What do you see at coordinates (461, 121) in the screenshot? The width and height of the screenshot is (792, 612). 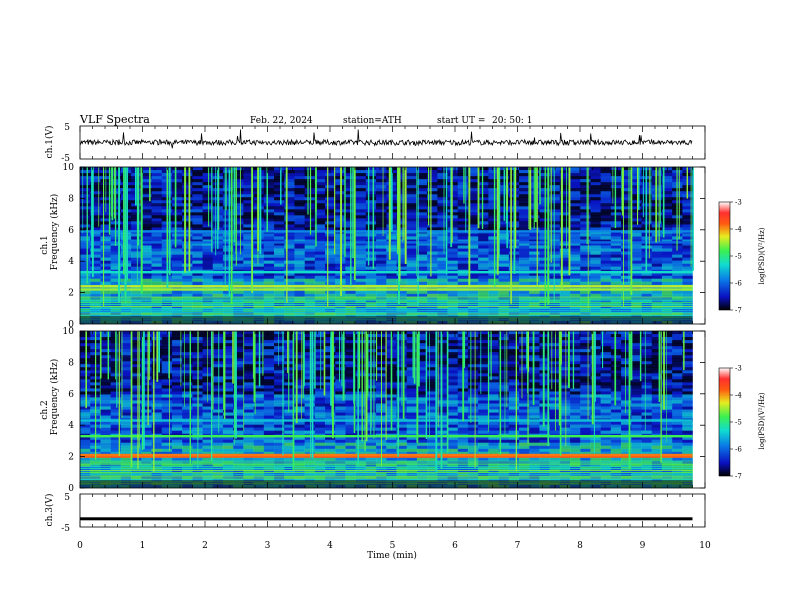 I see `start-label: start UT =` at bounding box center [461, 121].